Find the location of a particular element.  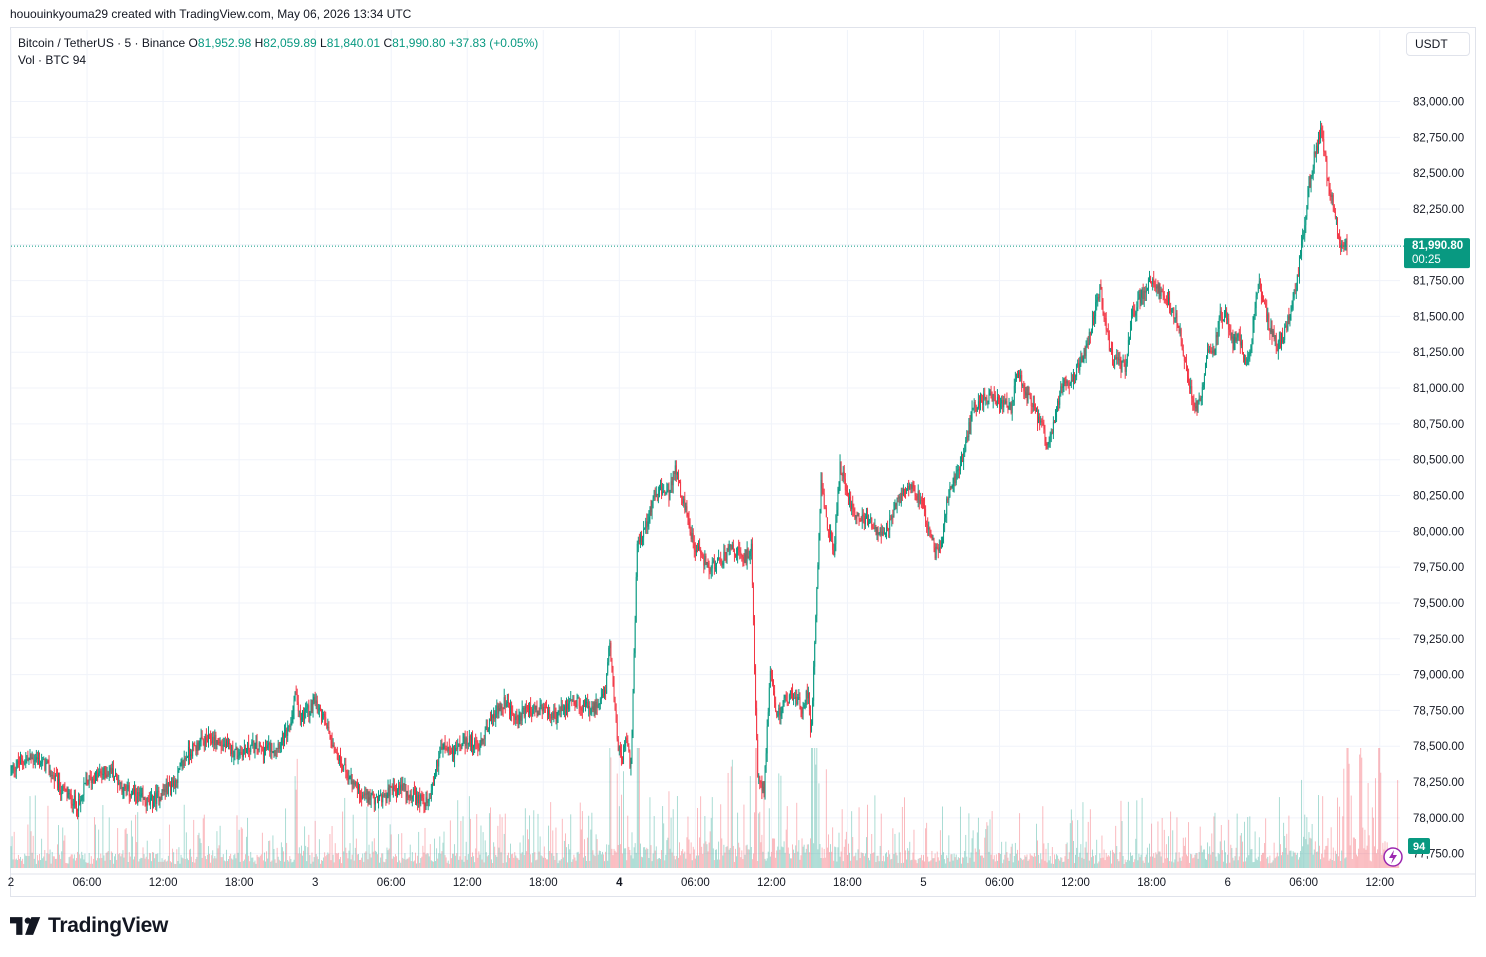

currency-button: USDT is located at coordinates (1438, 44).